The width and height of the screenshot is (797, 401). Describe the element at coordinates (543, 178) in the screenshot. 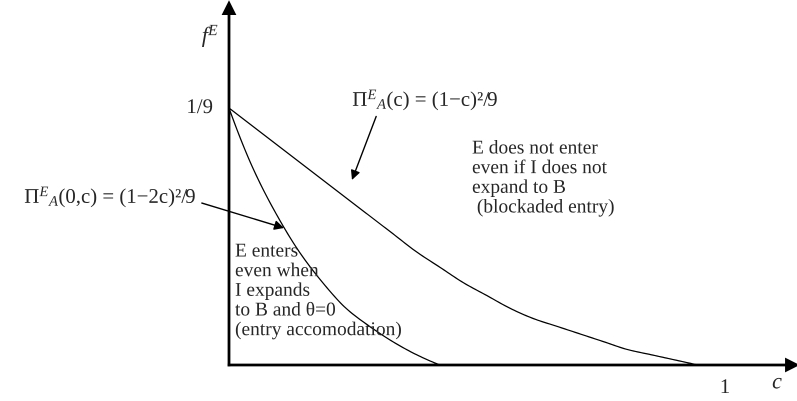

I see `annotation: E does not enter even if I does not expand to B (blockaded entry)` at that location.